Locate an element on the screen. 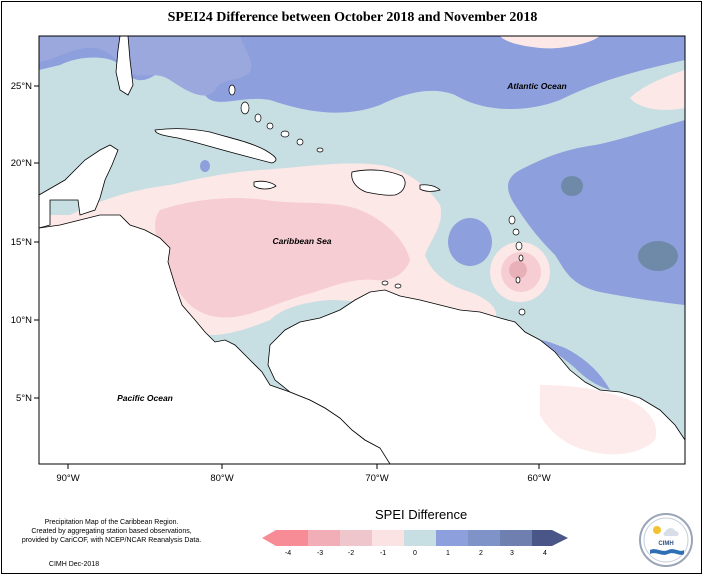 The image size is (705, 577). y-tick-label: 20°N is located at coordinates (21, 163).